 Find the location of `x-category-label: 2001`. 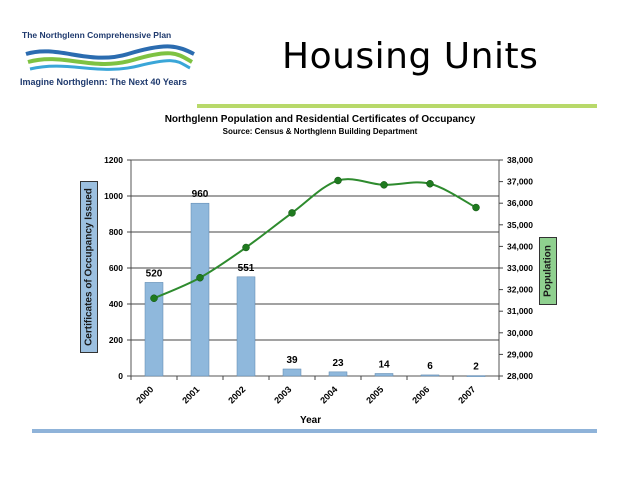

x-category-label: 2001 is located at coordinates (190, 394).